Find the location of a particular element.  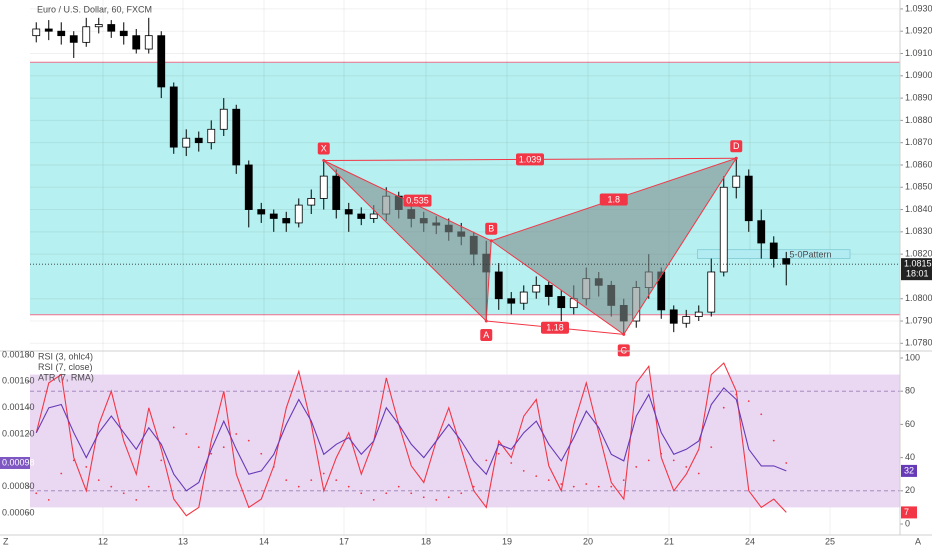

y2-tick-label: 0.00180 is located at coordinates (18, 354).